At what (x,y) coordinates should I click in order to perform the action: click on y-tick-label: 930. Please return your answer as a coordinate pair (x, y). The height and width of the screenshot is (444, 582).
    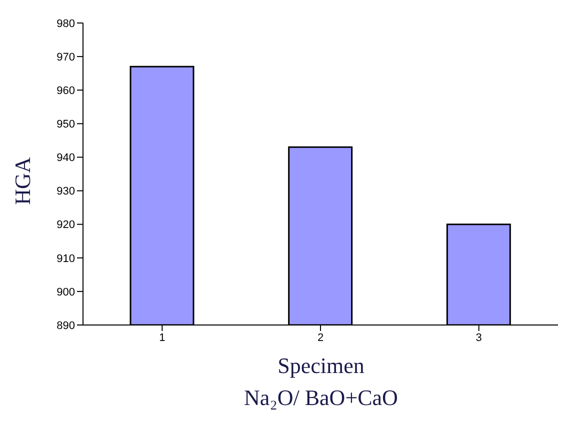
    Looking at the image, I should click on (65, 192).